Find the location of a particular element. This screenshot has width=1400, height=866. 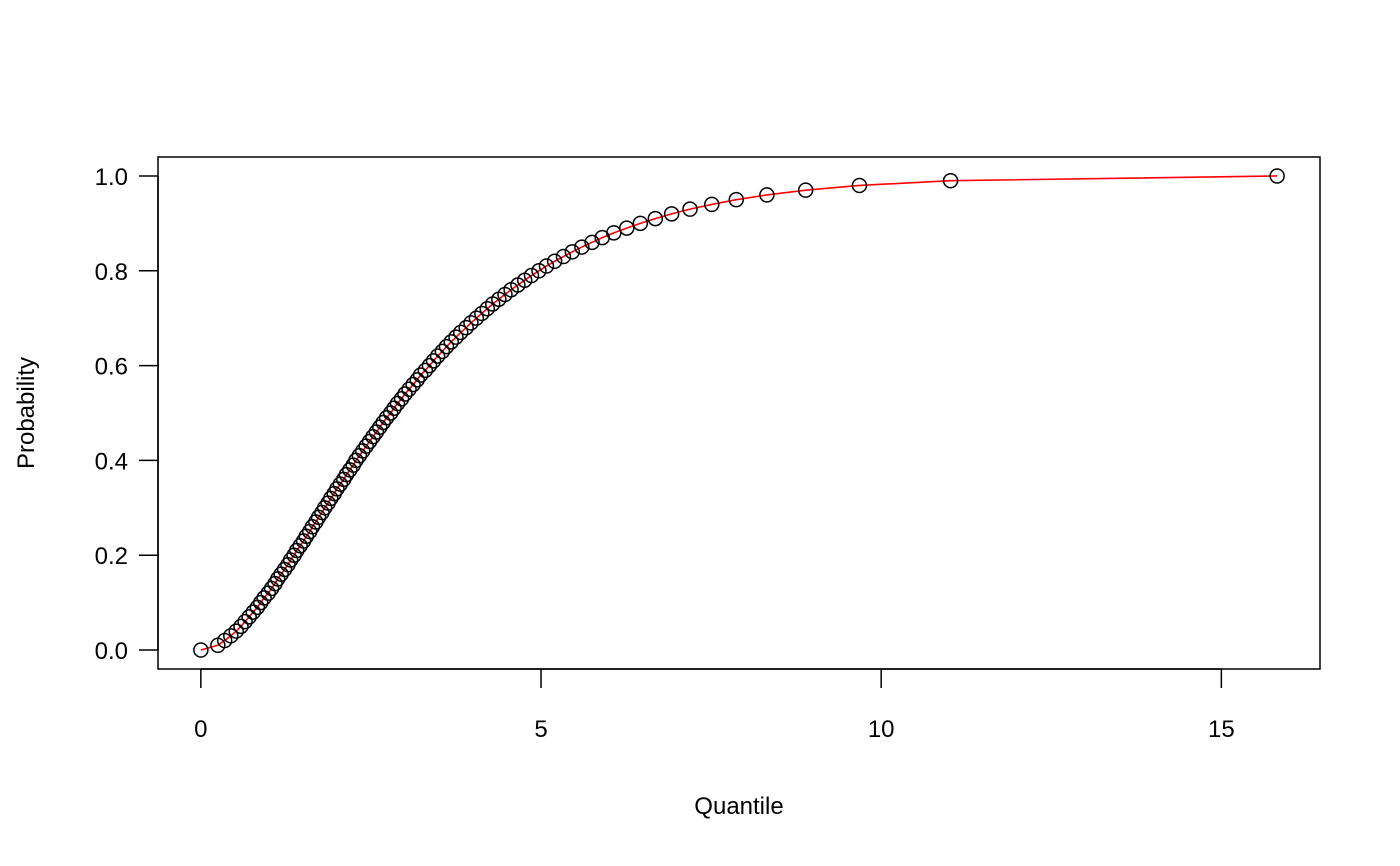

y-tick-label: 0.4 is located at coordinates (111, 461).